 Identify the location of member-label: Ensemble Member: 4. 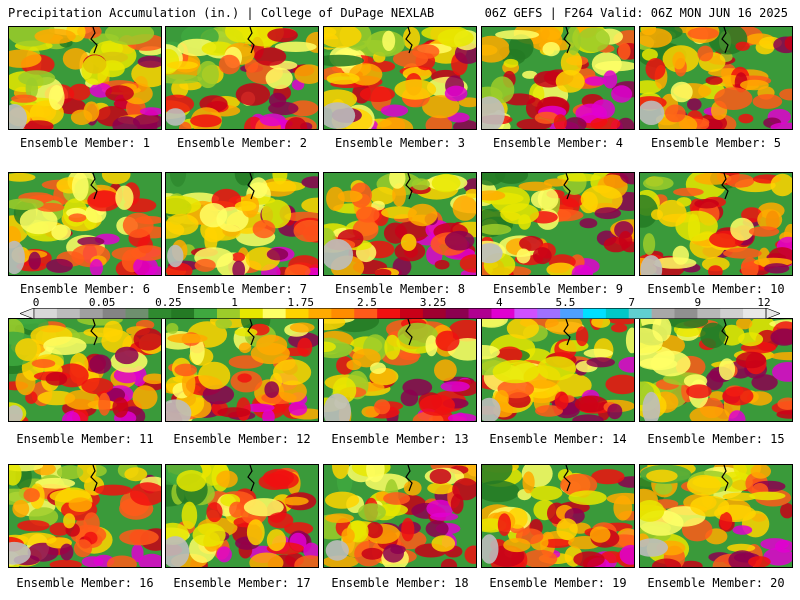
(558, 143).